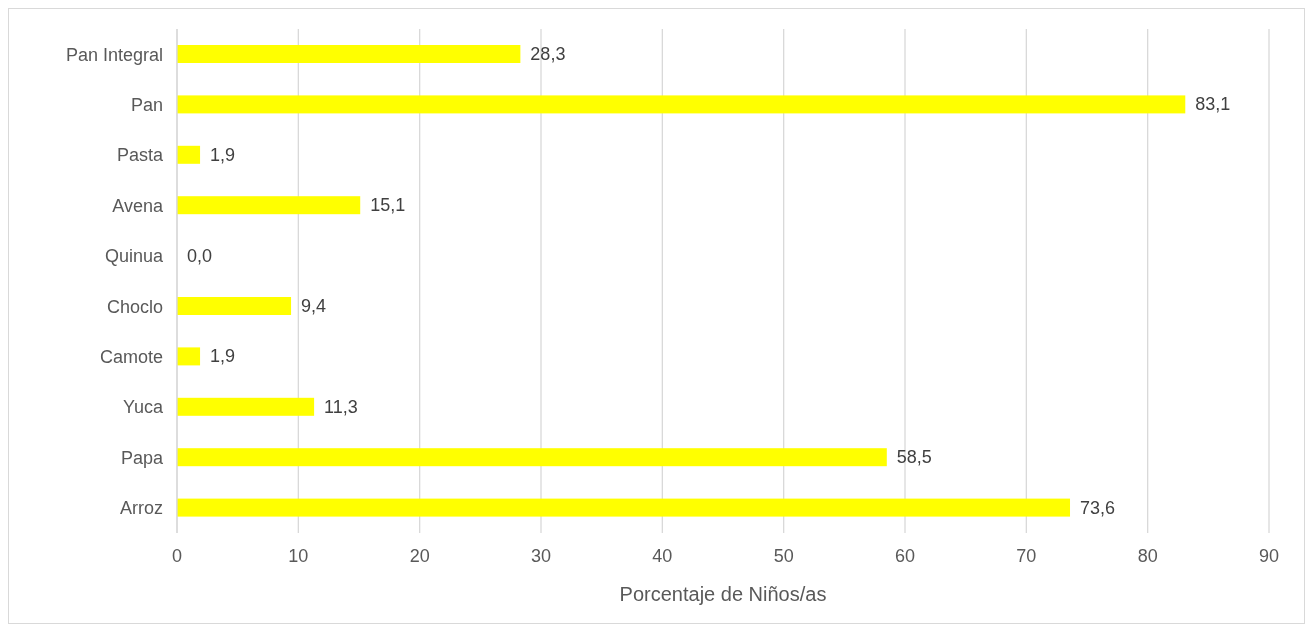  Describe the element at coordinates (314, 306) in the screenshot. I see `data-label: 9,4` at that location.